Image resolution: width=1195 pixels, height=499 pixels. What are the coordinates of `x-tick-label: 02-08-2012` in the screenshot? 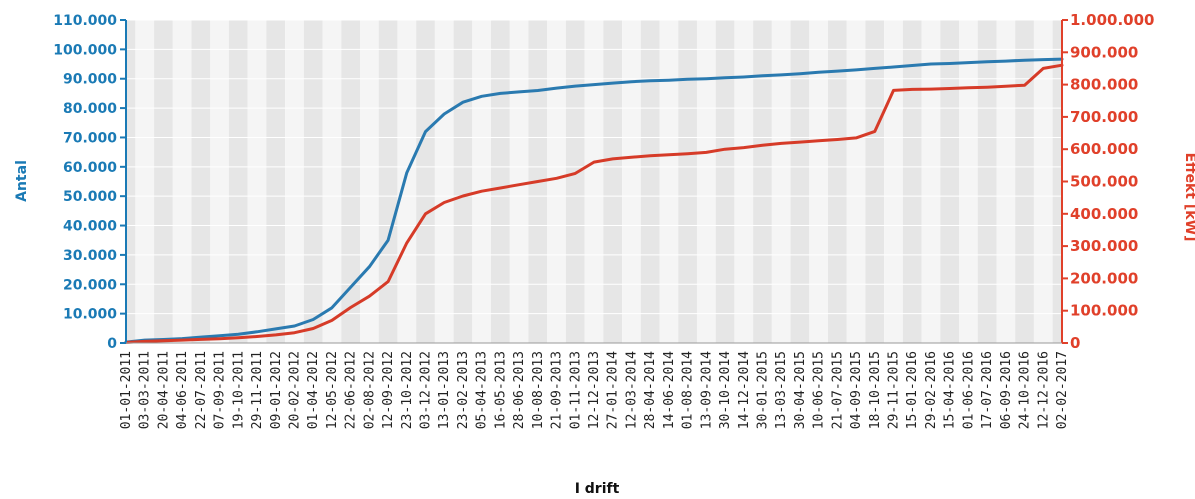 It's located at (369, 390).